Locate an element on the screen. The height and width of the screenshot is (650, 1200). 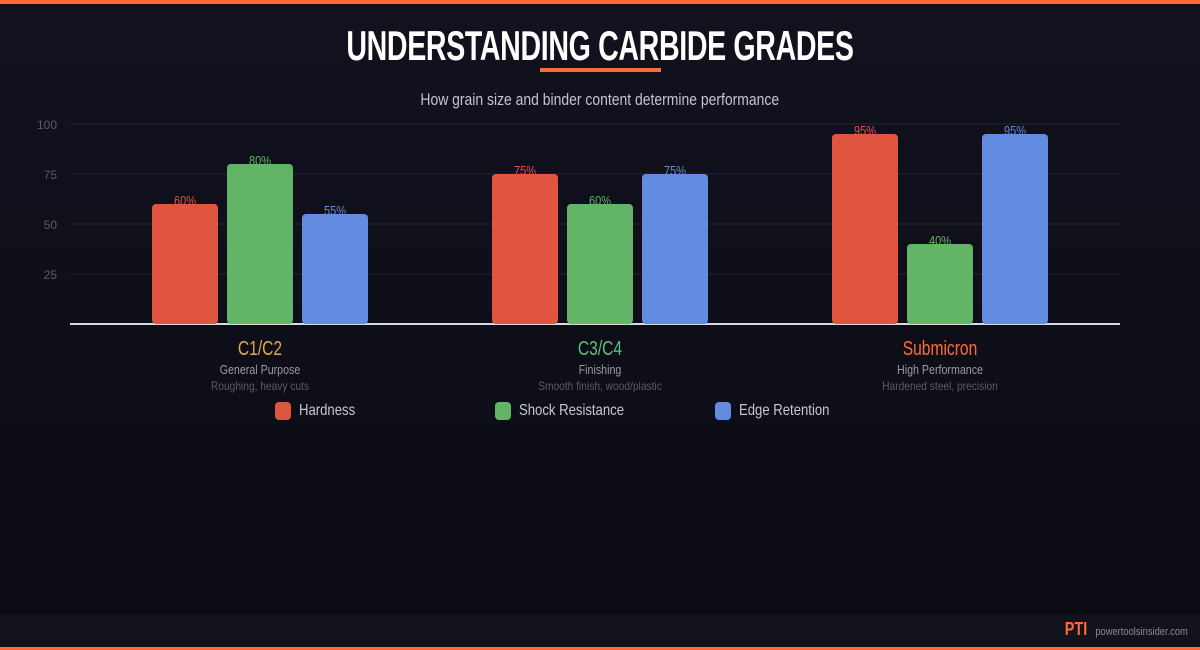
category-desc: Roughing, heavy cuts is located at coordinates (260, 386).